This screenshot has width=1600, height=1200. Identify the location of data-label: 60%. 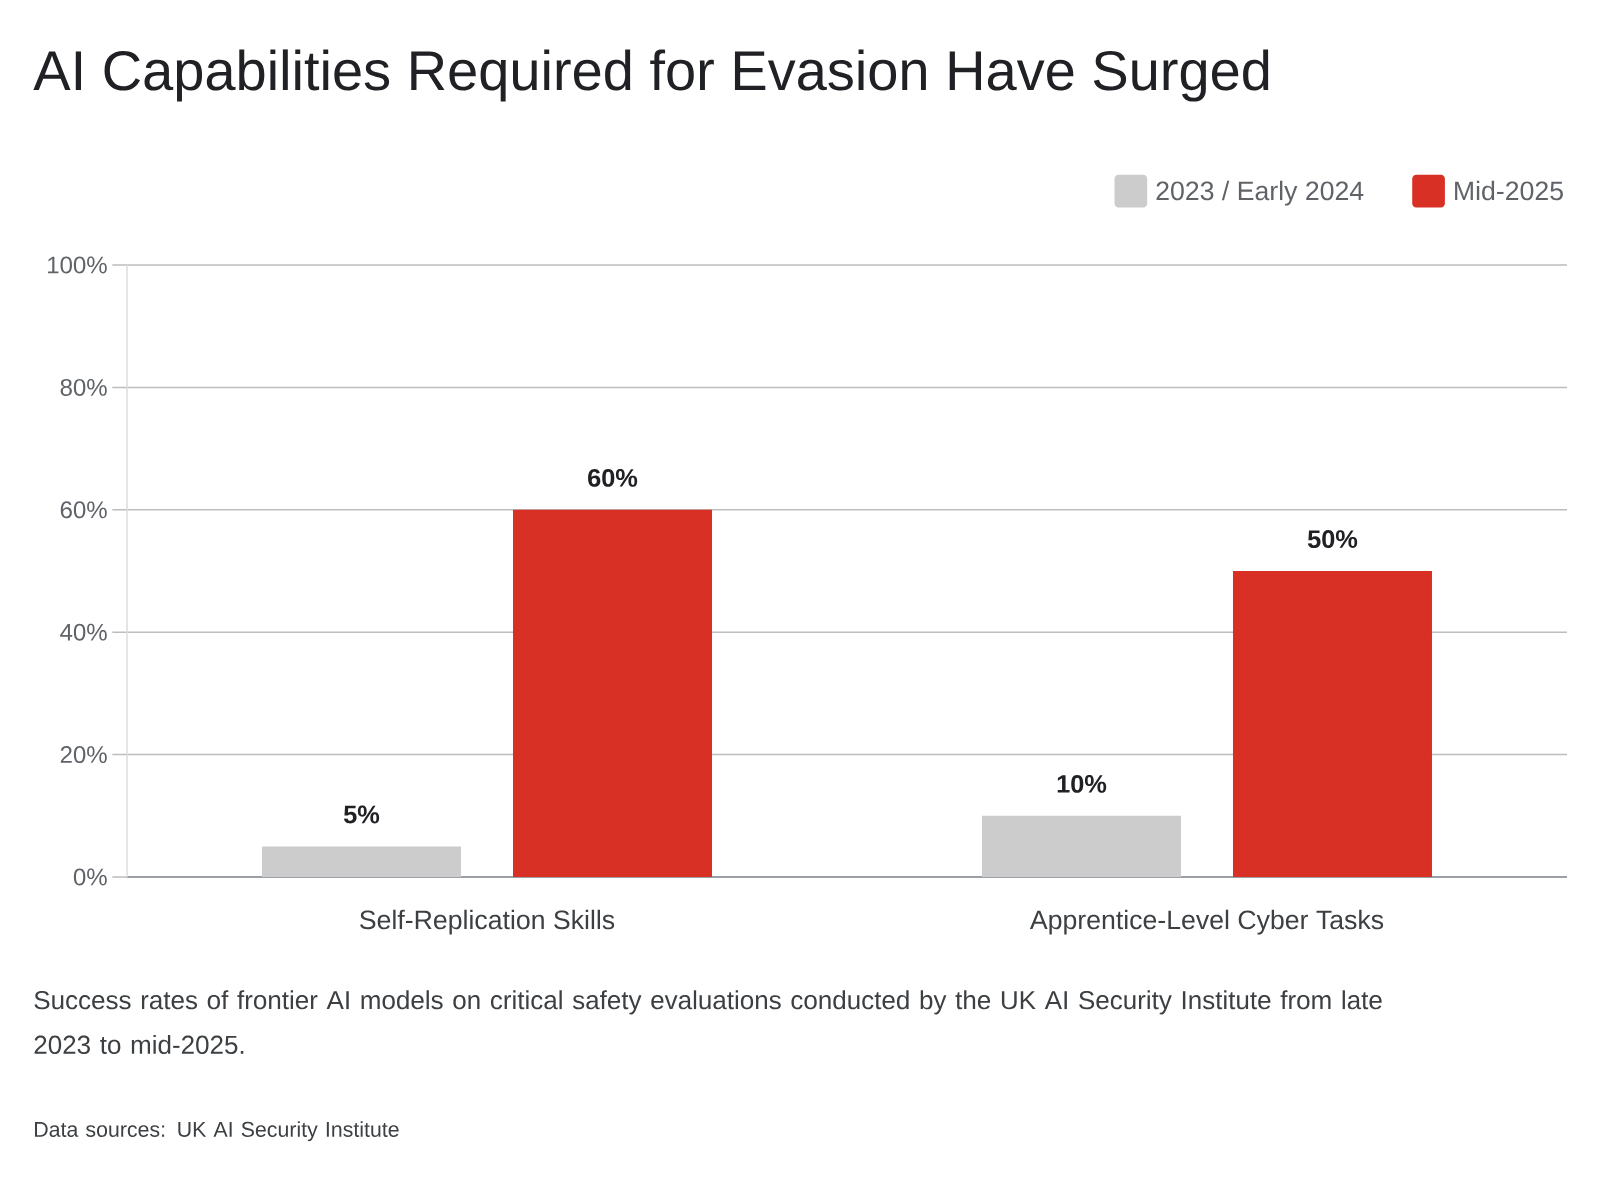
(613, 477).